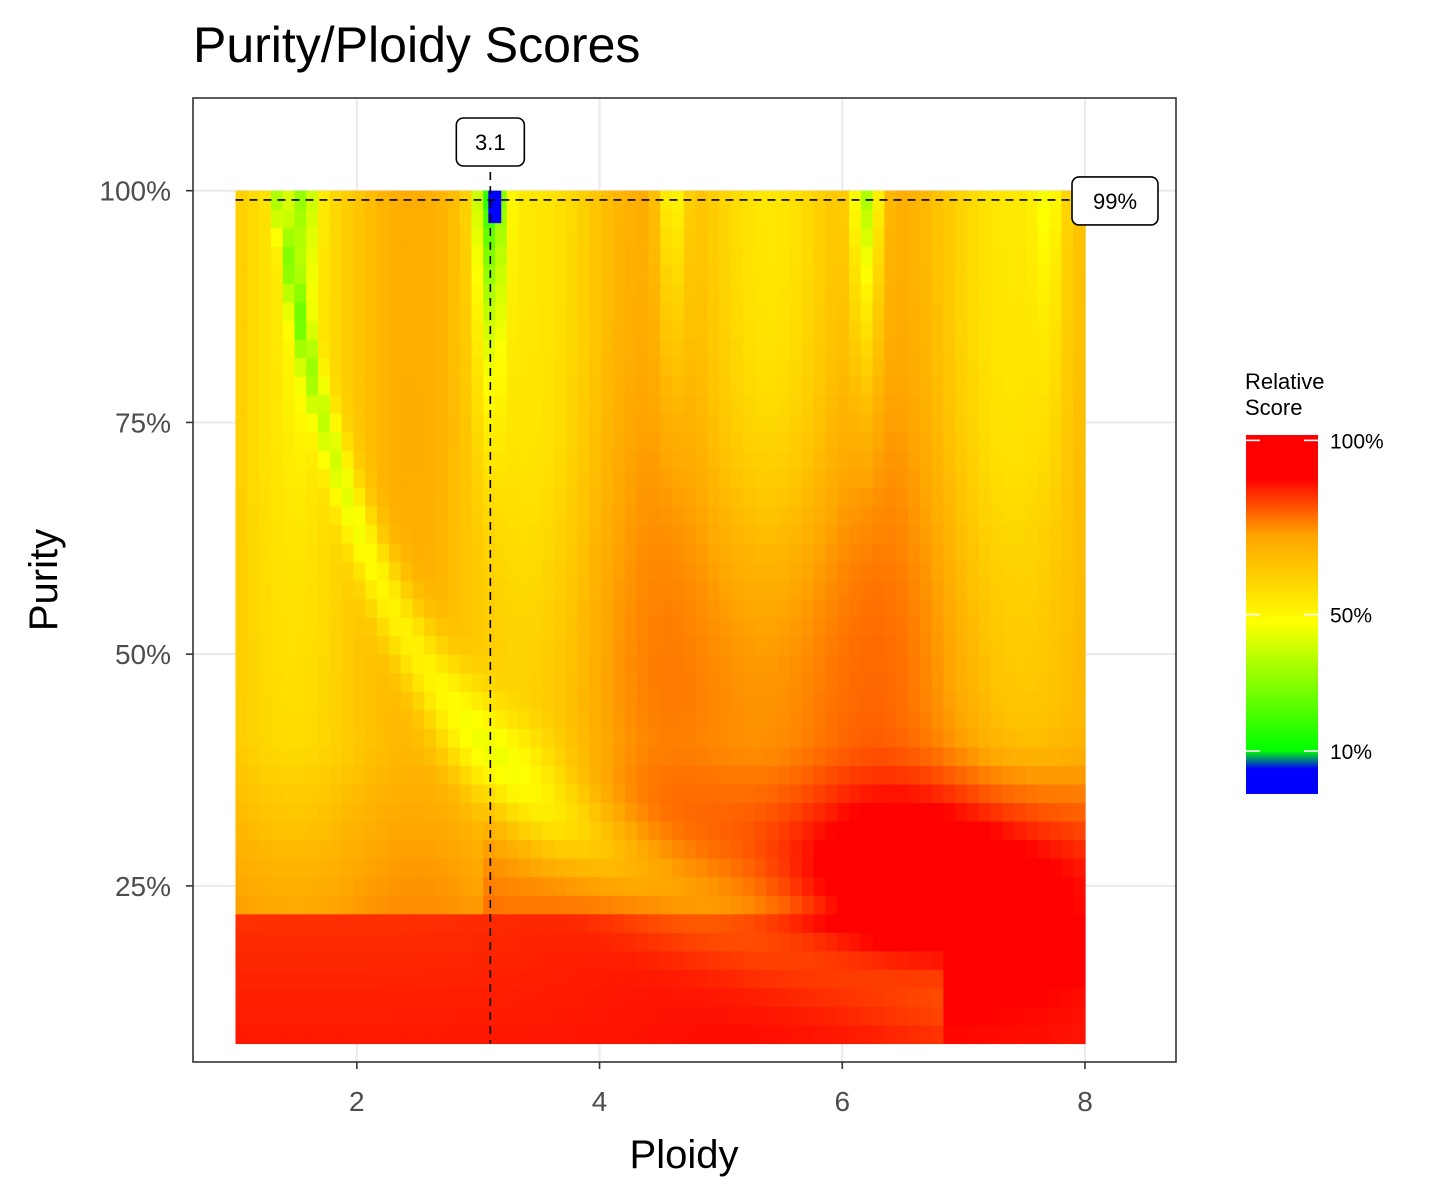 This screenshot has height=1200, width=1440. Describe the element at coordinates (135, 191) in the screenshot. I see `y-tick-label-3: 100%` at that location.